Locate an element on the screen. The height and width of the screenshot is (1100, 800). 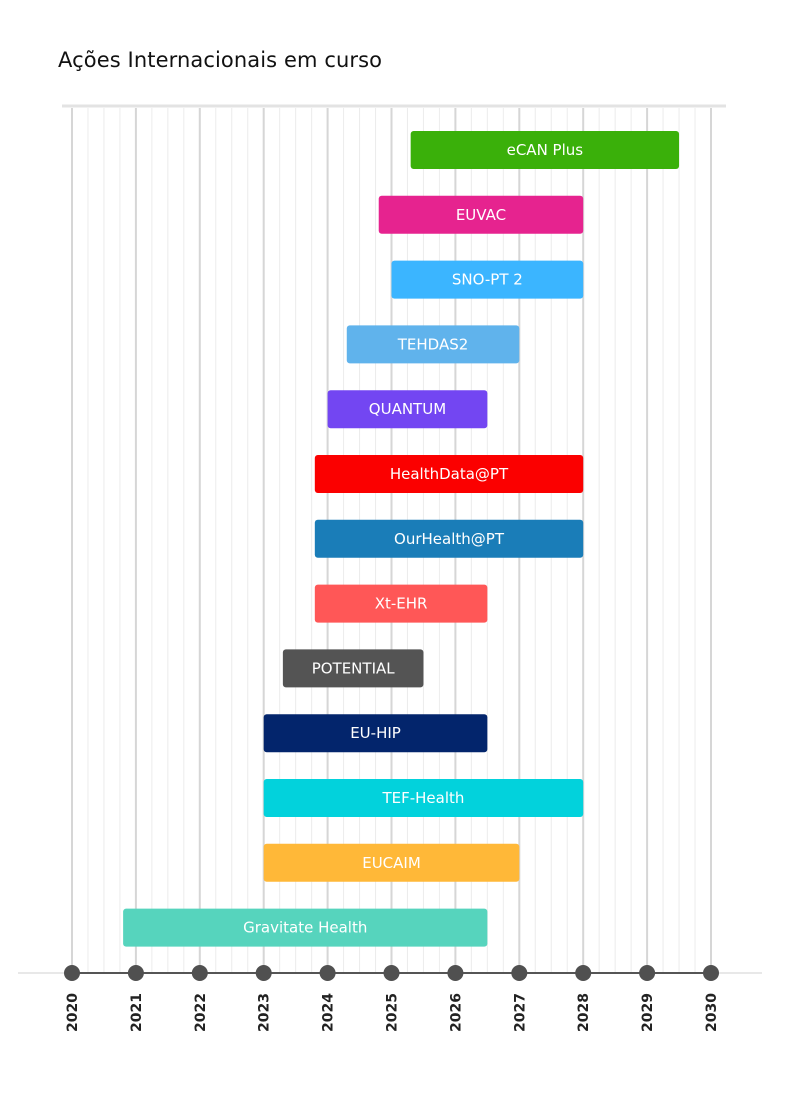
axis-tick-label: 2022 is located at coordinates (201, 1012).